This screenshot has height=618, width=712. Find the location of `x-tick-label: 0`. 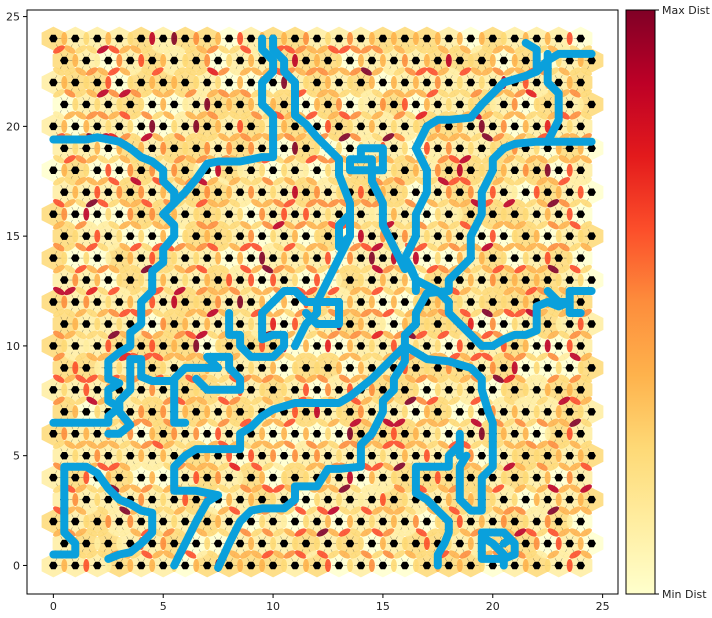

x-tick-label: 0 is located at coordinates (53, 606).